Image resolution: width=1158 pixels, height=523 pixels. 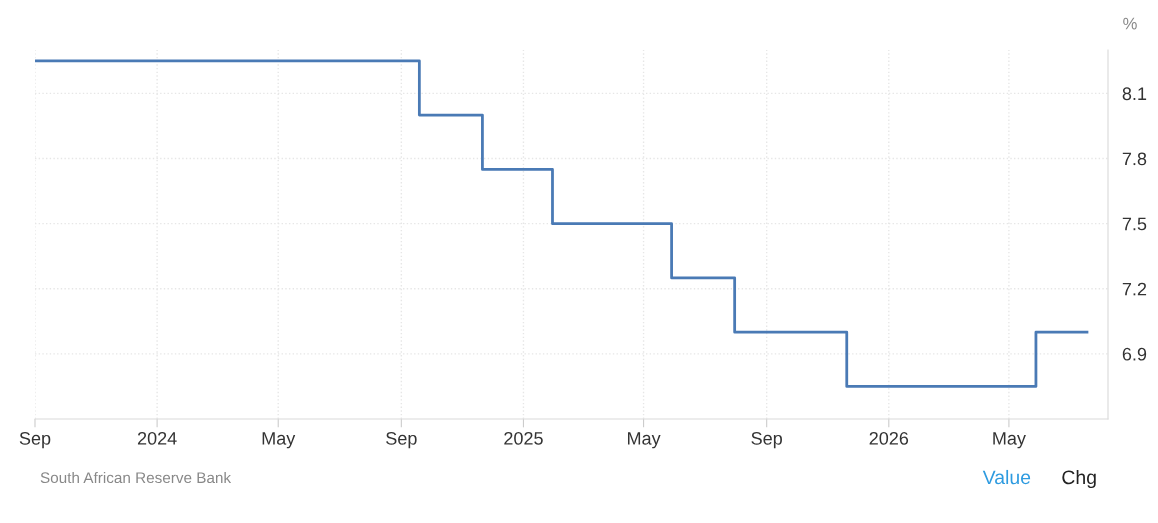 What do you see at coordinates (1006, 477) in the screenshot?
I see `text: Value` at bounding box center [1006, 477].